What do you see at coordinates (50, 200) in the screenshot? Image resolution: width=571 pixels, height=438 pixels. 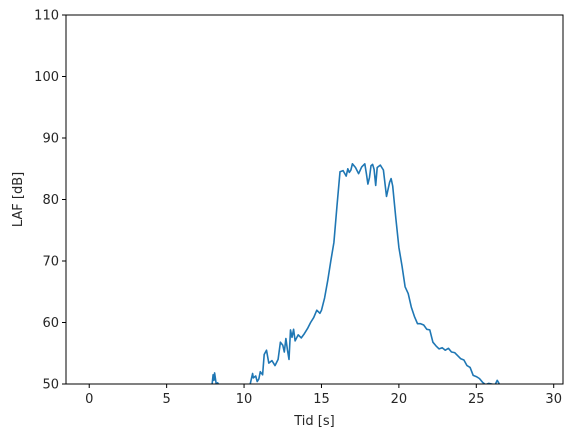 I see `y-tick-label: 80` at bounding box center [50, 200].